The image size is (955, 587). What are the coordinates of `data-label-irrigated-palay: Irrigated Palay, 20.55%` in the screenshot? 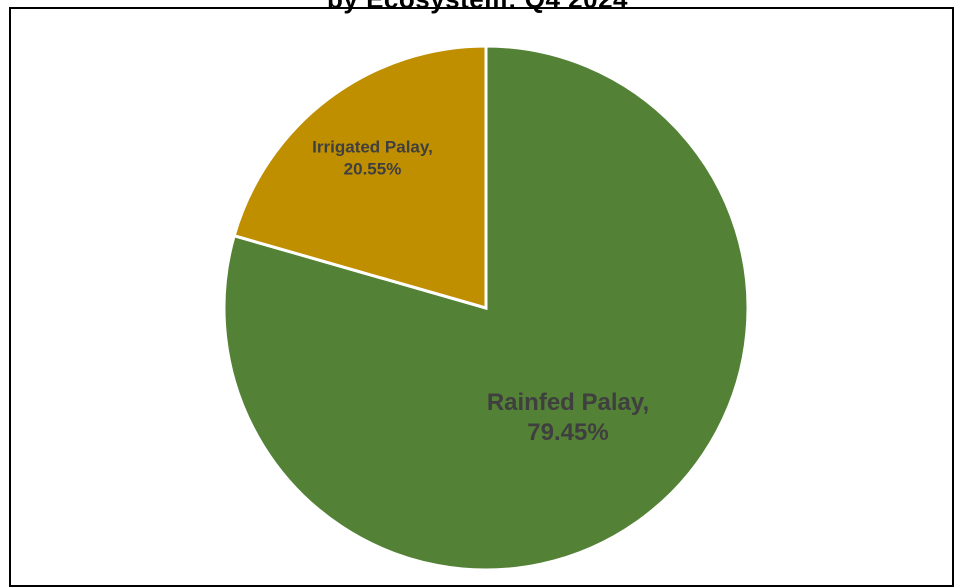 It's located at (372, 157).